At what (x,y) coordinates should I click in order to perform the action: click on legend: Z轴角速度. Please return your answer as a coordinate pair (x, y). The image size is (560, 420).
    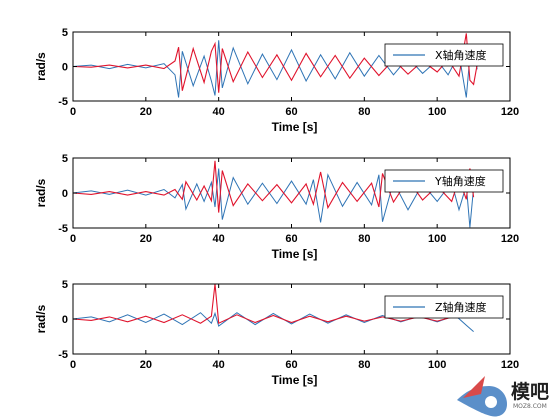
    Looking at the image, I should click on (444, 307).